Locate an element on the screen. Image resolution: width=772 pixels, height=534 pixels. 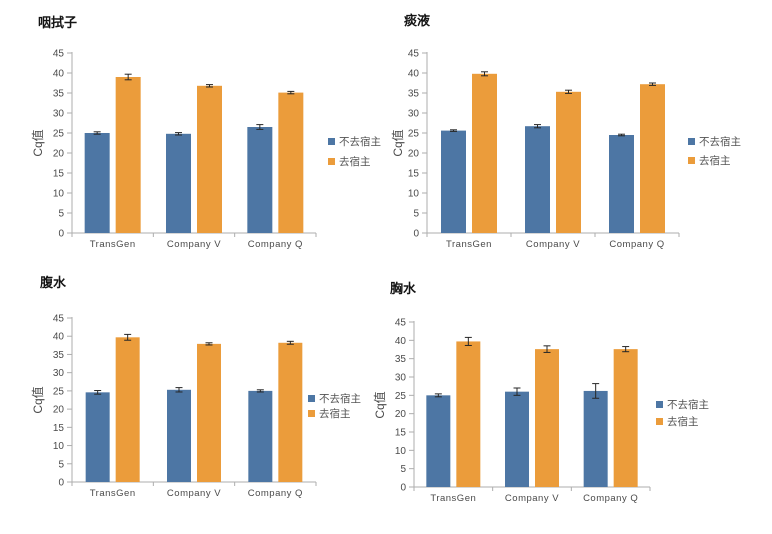
chart-title: 胸水 is located at coordinates (403, 288).